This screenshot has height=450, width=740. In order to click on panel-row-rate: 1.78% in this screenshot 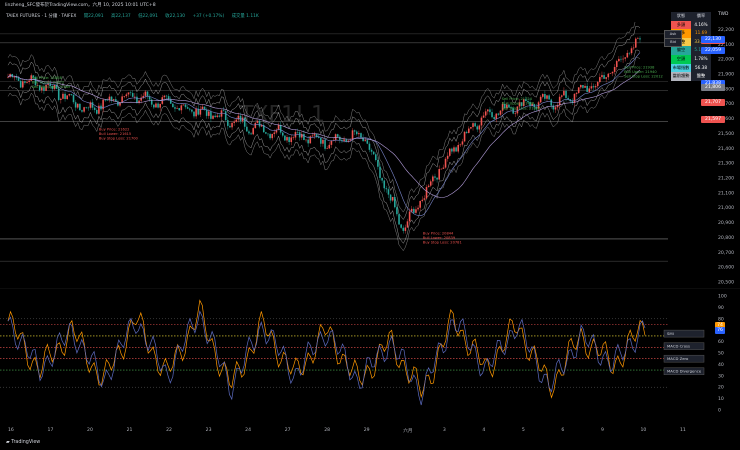, I will do `click(701, 59)`.